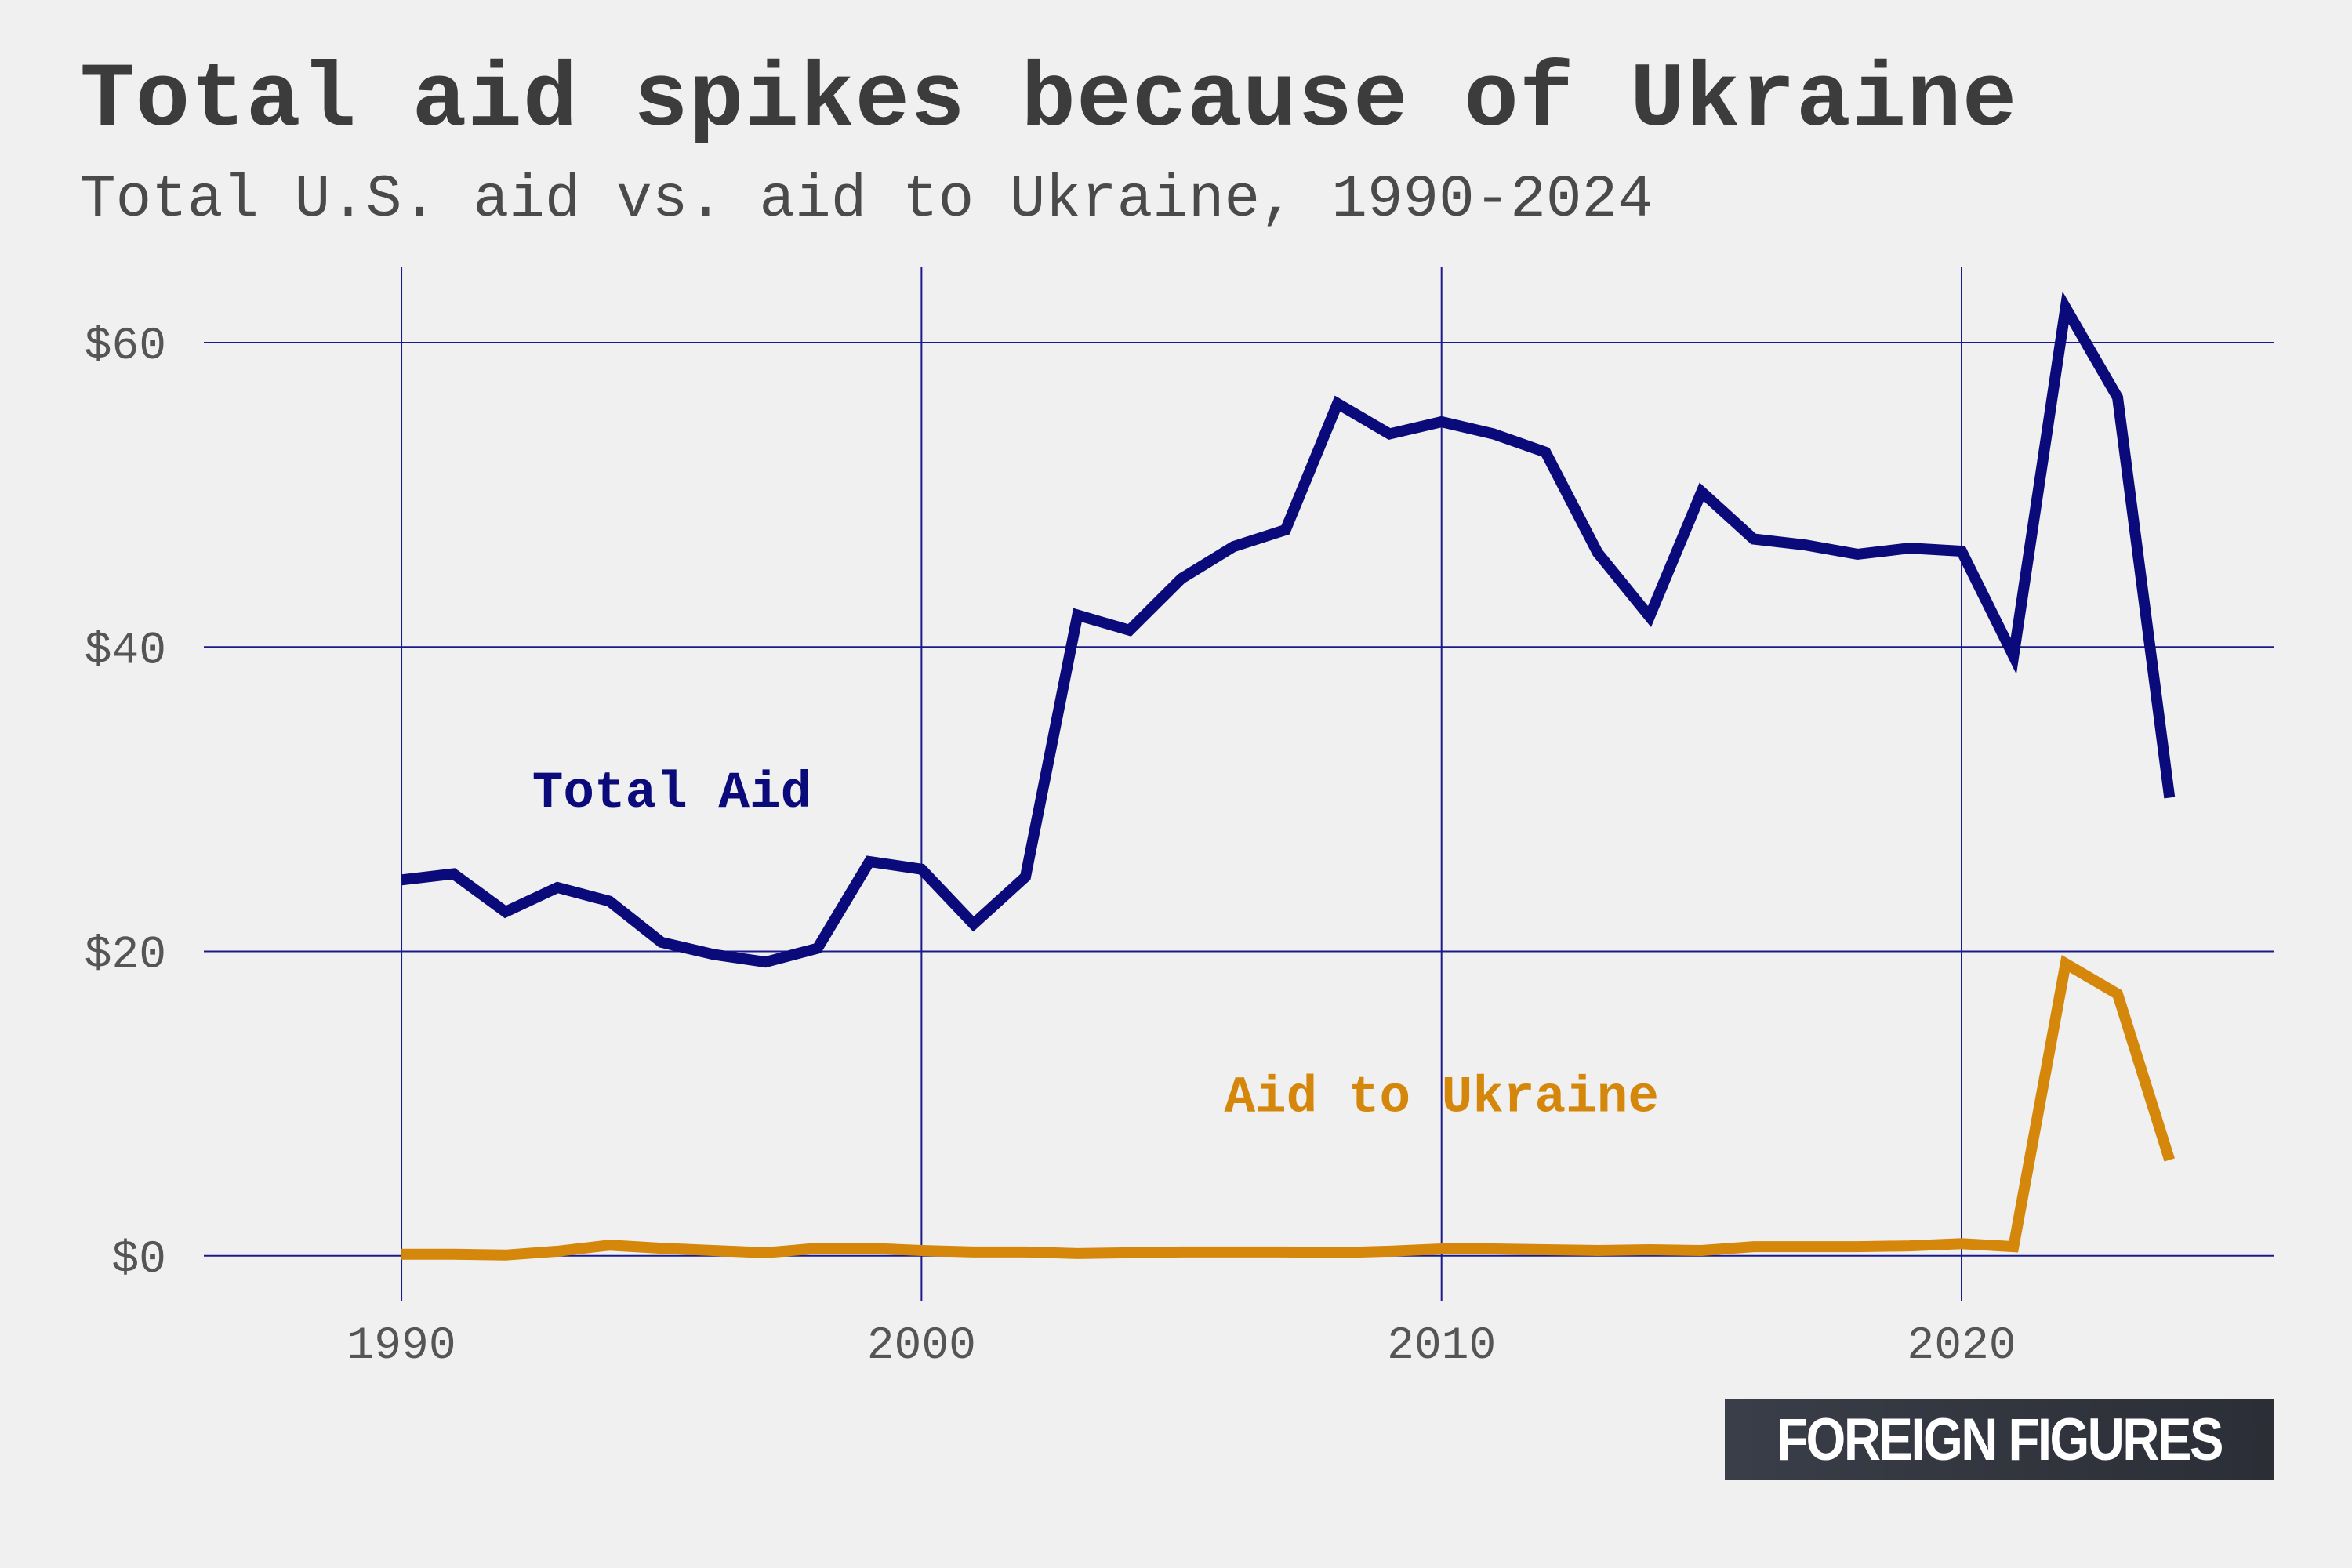 This screenshot has height=1568, width=2352. I want to click on x-tick-label: 1990, so click(402, 1346).